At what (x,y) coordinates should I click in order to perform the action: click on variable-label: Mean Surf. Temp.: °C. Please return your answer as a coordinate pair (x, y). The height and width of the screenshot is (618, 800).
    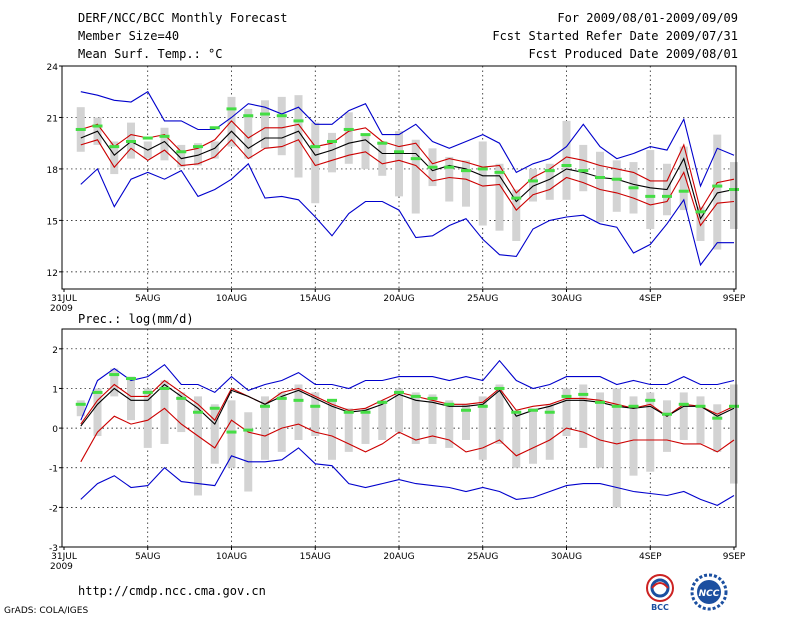
    Looking at the image, I should click on (150, 54).